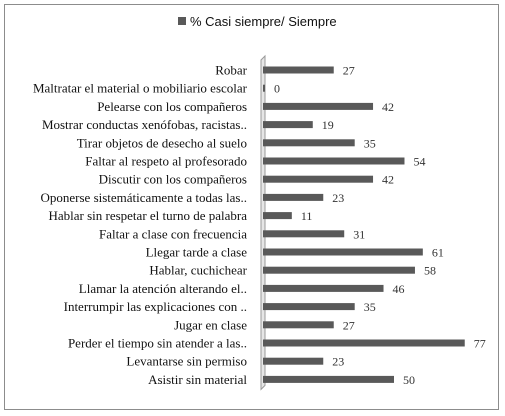 The width and height of the screenshot is (505, 416). What do you see at coordinates (144, 197) in the screenshot?
I see `category-label: Oponerse sistemáticamente a todas las..` at bounding box center [144, 197].